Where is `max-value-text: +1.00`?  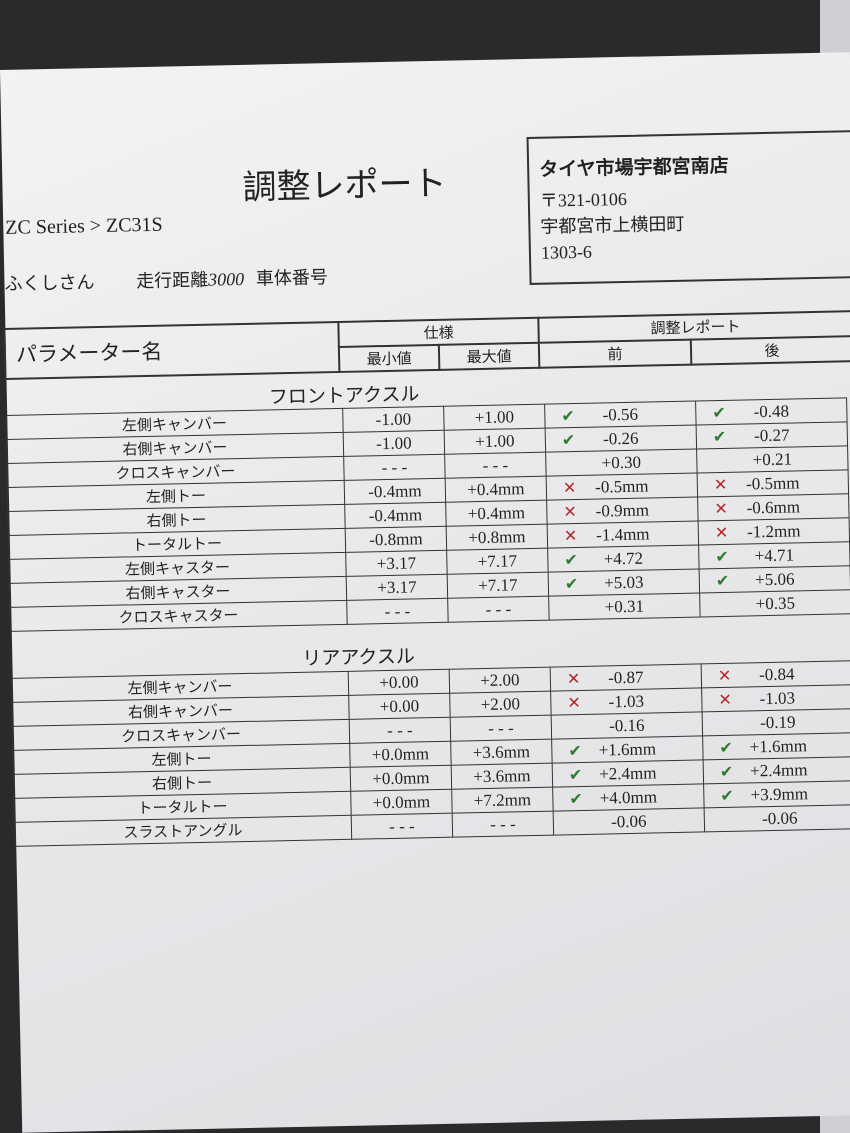
max-value-text: +1.00 is located at coordinates (495, 440).